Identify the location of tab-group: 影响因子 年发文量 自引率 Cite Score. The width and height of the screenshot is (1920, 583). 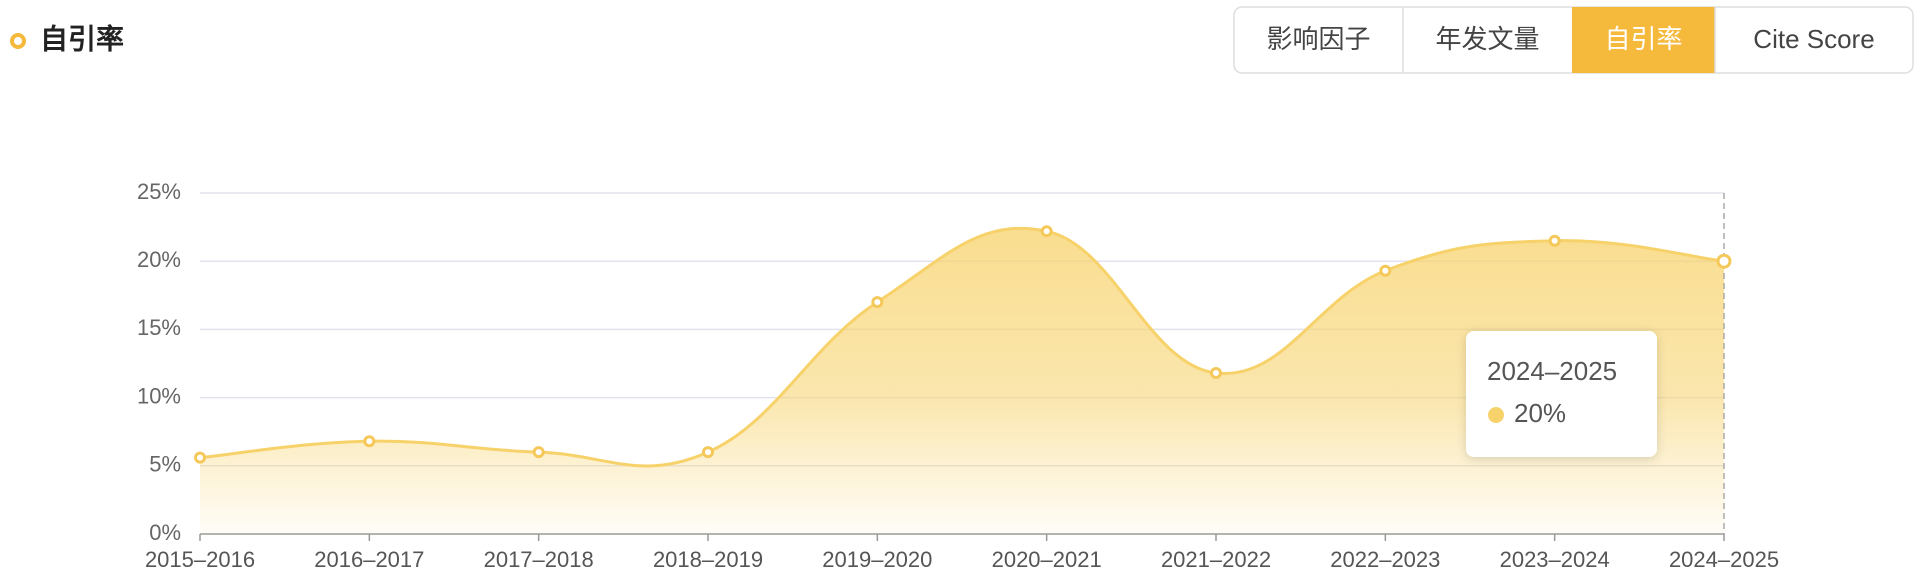
(1573, 40).